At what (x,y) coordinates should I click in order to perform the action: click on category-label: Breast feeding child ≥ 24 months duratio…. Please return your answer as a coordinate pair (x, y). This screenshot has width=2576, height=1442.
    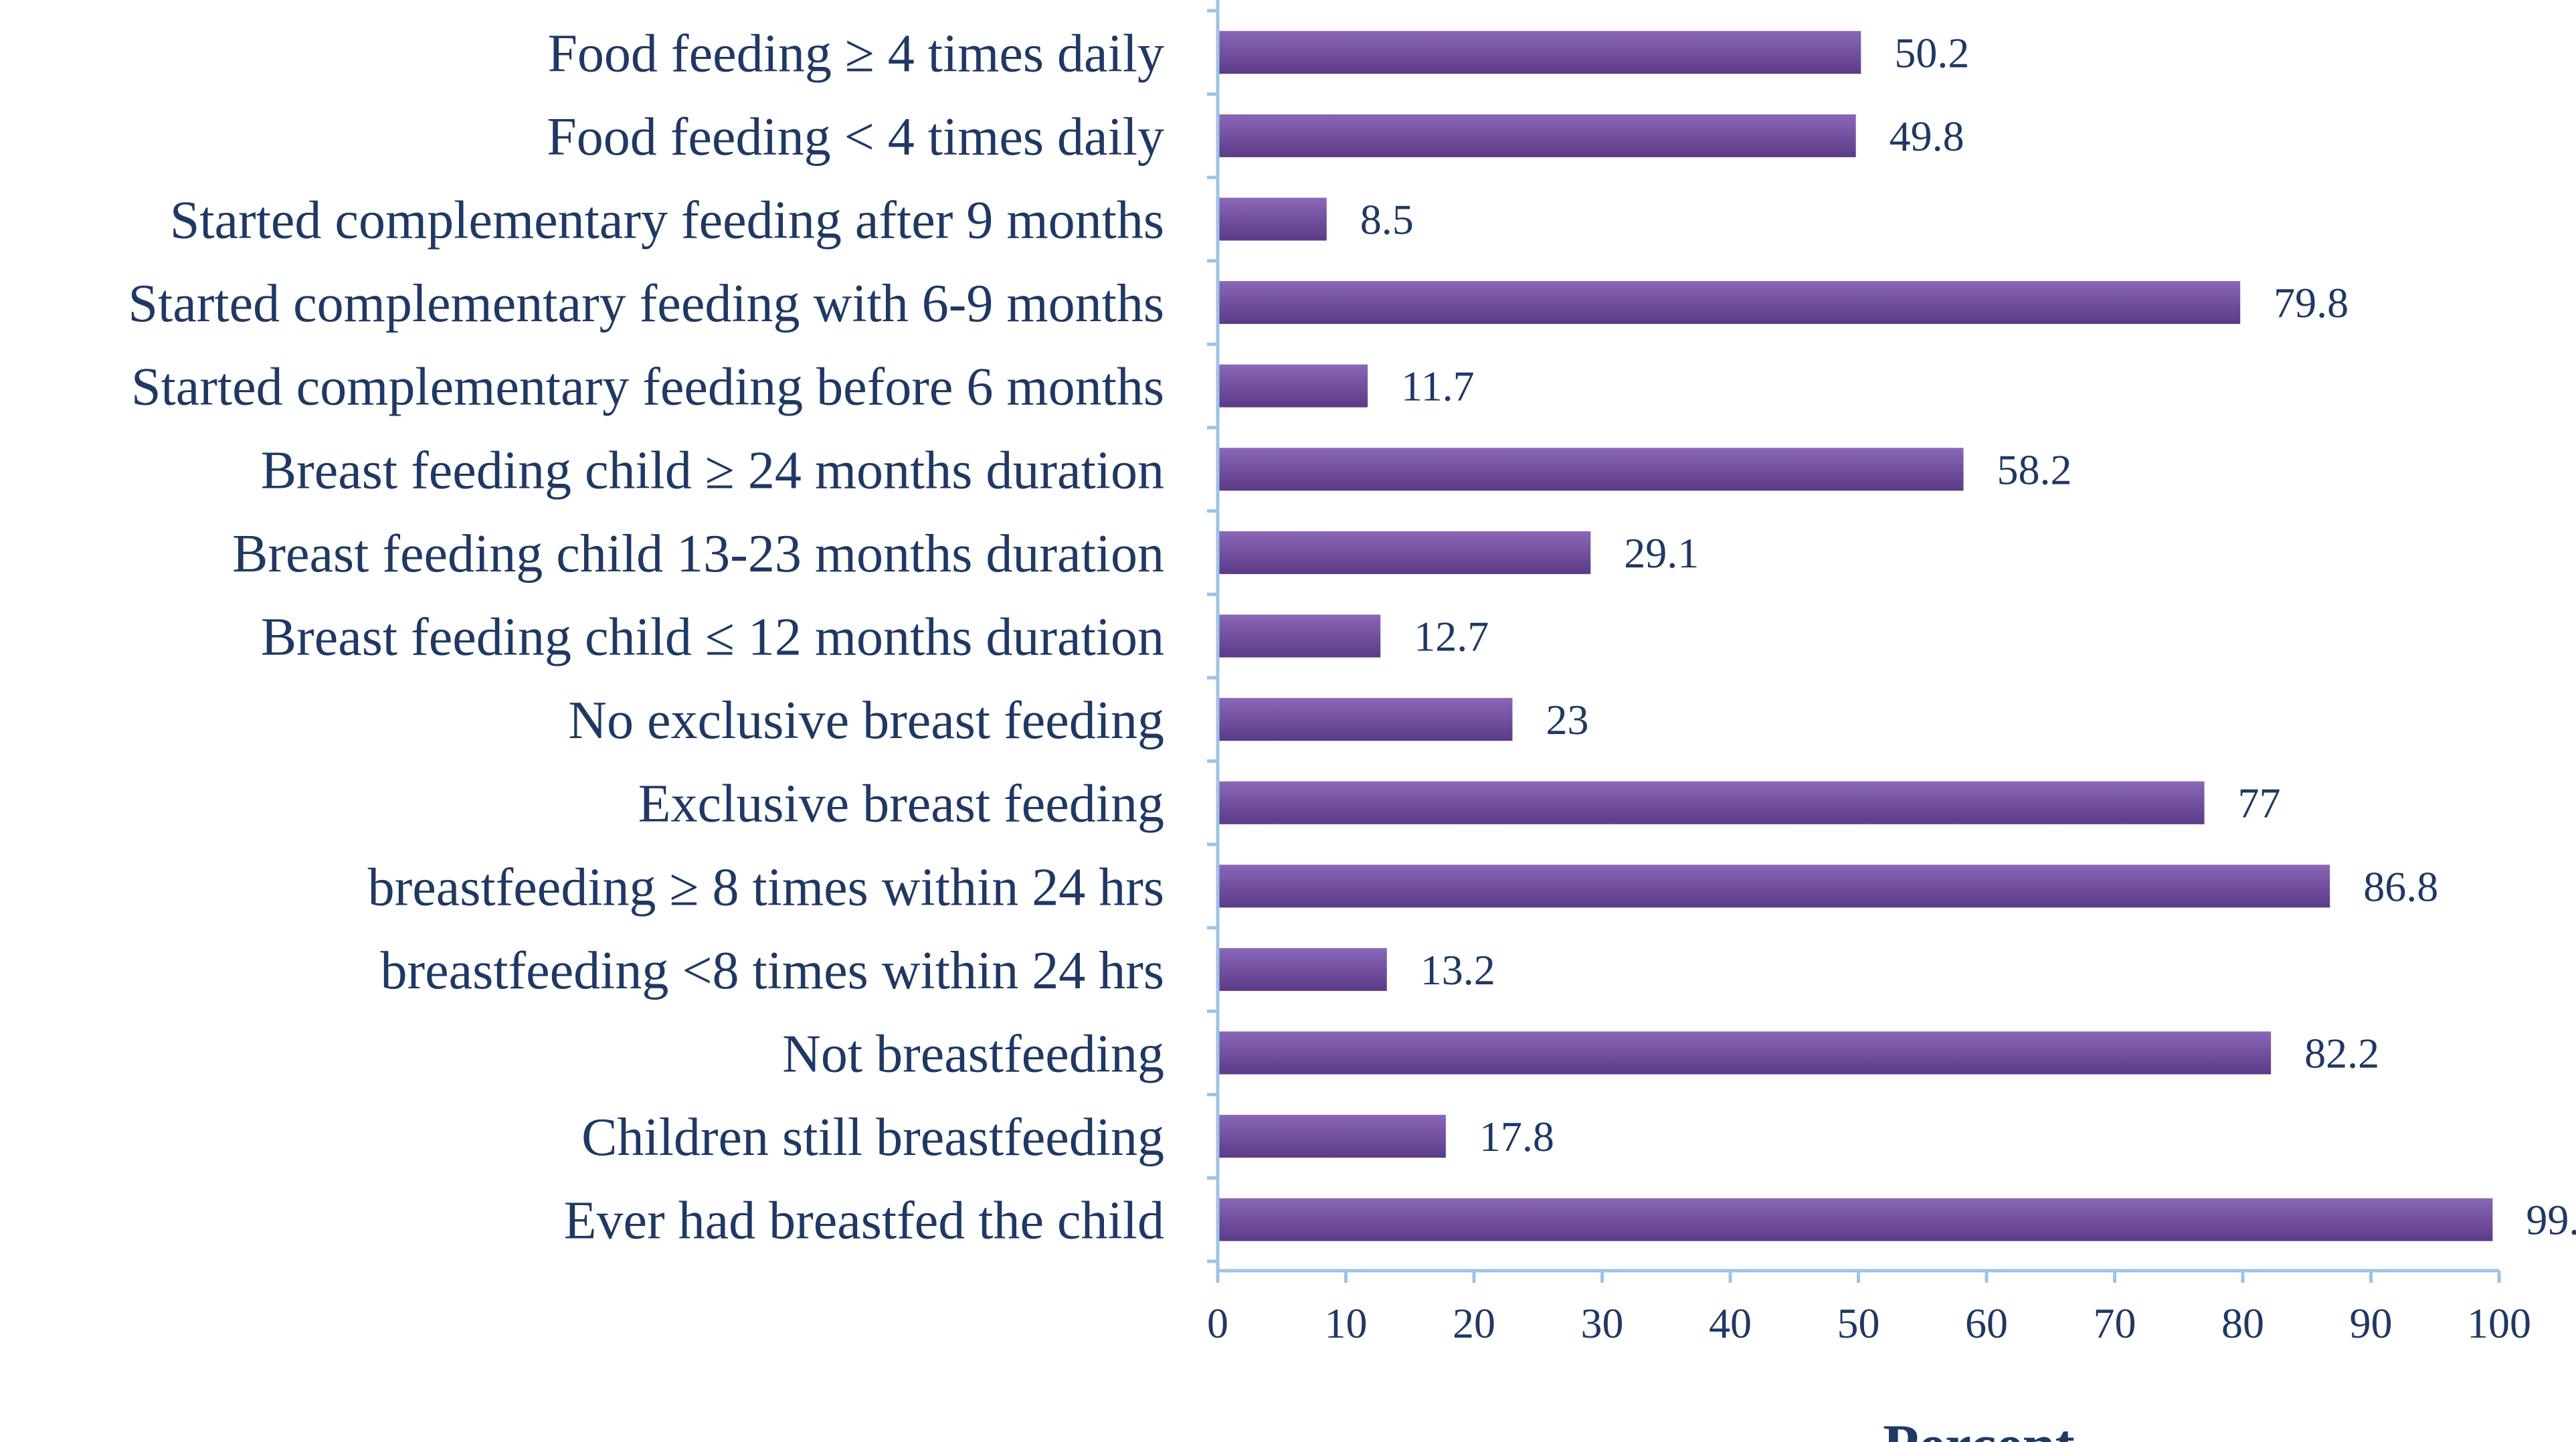
    Looking at the image, I should click on (713, 470).